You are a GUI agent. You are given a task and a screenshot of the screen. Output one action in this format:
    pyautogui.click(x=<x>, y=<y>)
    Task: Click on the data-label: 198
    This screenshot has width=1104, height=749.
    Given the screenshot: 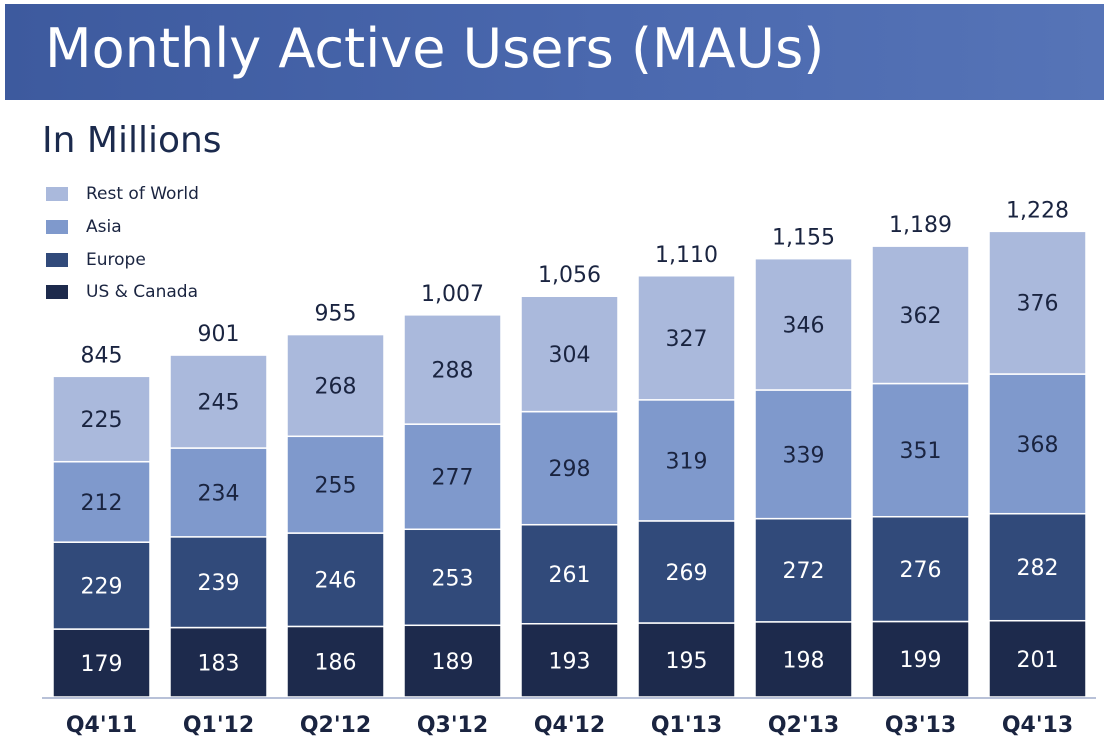 What is the action you would take?
    pyautogui.click(x=804, y=660)
    